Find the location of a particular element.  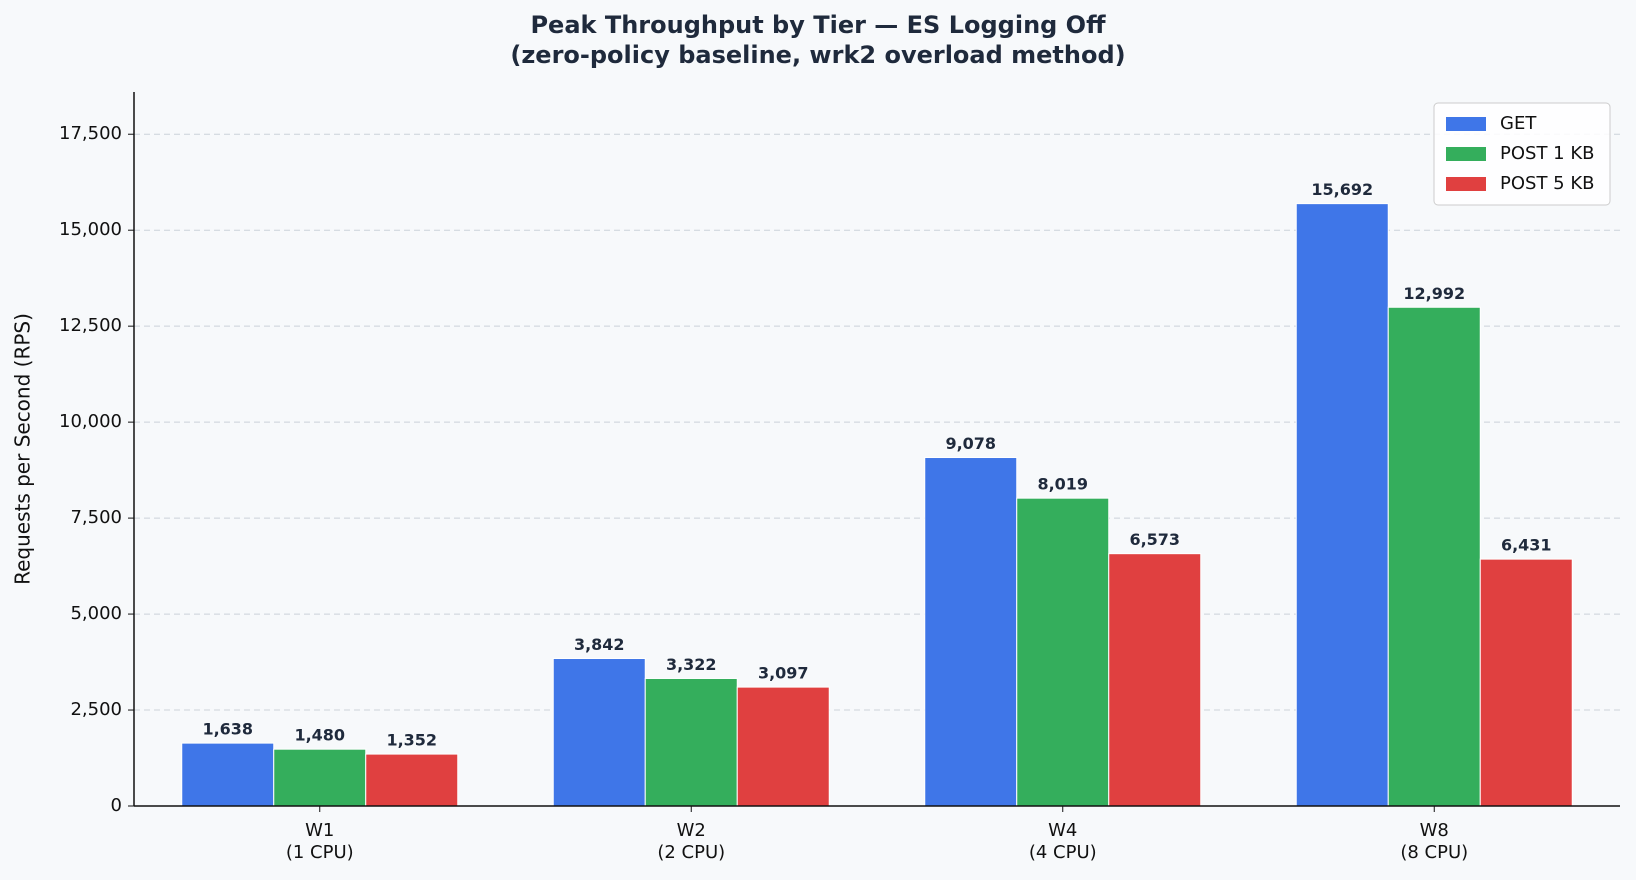

value-label: 1,480 is located at coordinates (319, 735).